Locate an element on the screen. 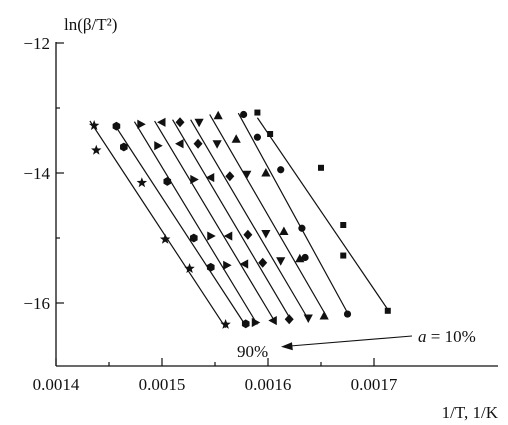  y-tick-label: −16 is located at coordinates (36, 303).